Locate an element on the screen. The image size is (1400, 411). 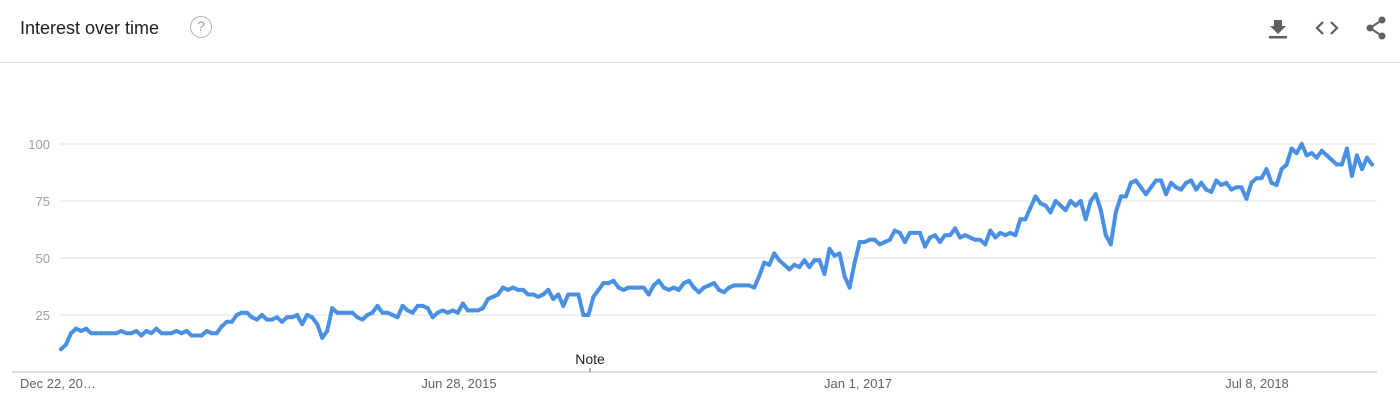
note-annotation: Note is located at coordinates (590, 361).